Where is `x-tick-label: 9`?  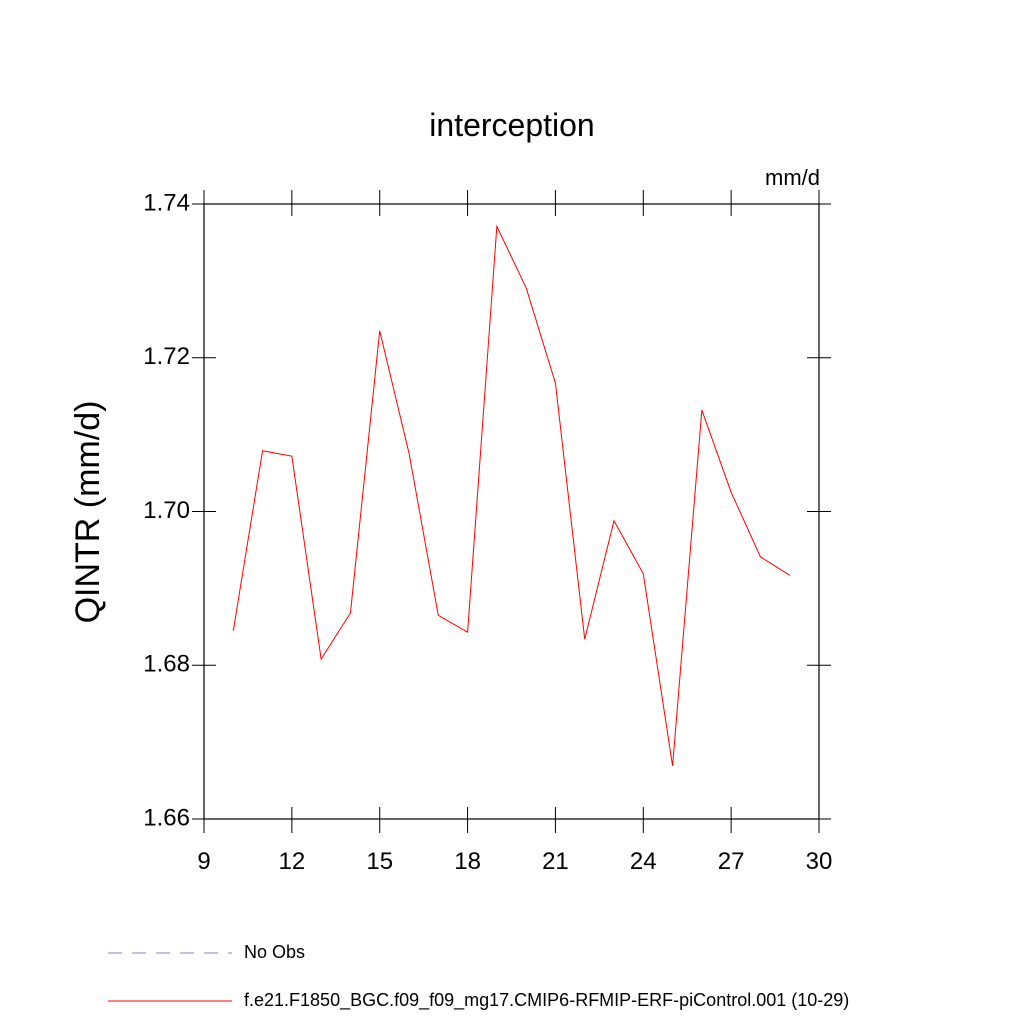 x-tick-label: 9 is located at coordinates (203, 861).